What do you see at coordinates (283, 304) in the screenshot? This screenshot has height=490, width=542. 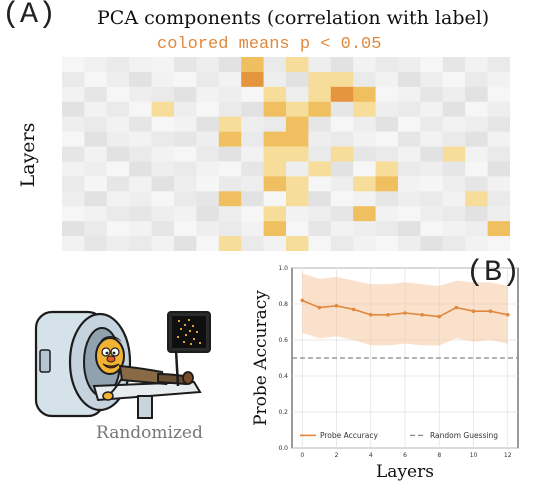 I see `y-tick-label: 0.8` at bounding box center [283, 304].